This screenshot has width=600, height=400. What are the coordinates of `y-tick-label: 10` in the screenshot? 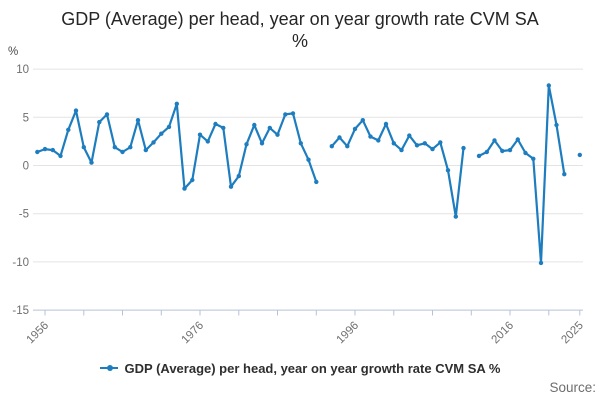 It's located at (22, 70).